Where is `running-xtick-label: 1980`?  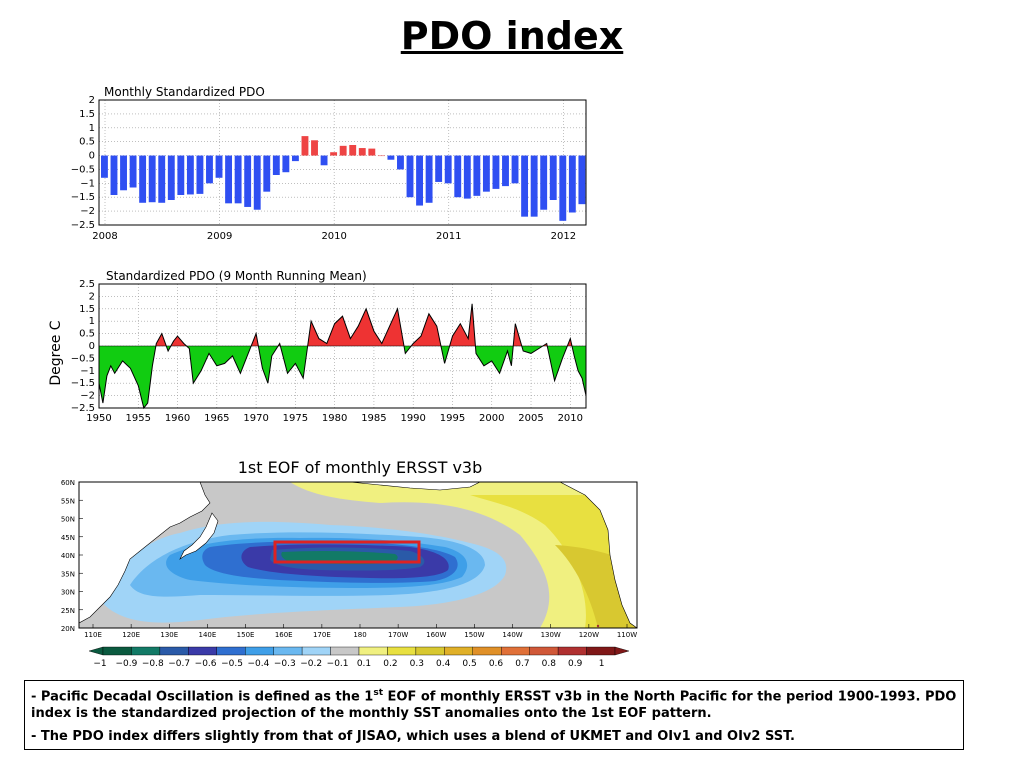 running-xtick-label: 1980 is located at coordinates (334, 418).